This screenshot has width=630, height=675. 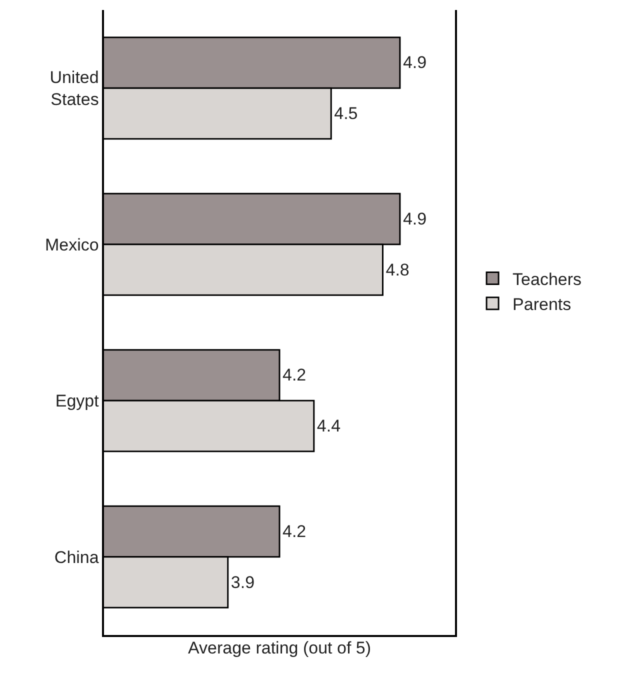 What do you see at coordinates (346, 114) in the screenshot?
I see `data-label: 4.5` at bounding box center [346, 114].